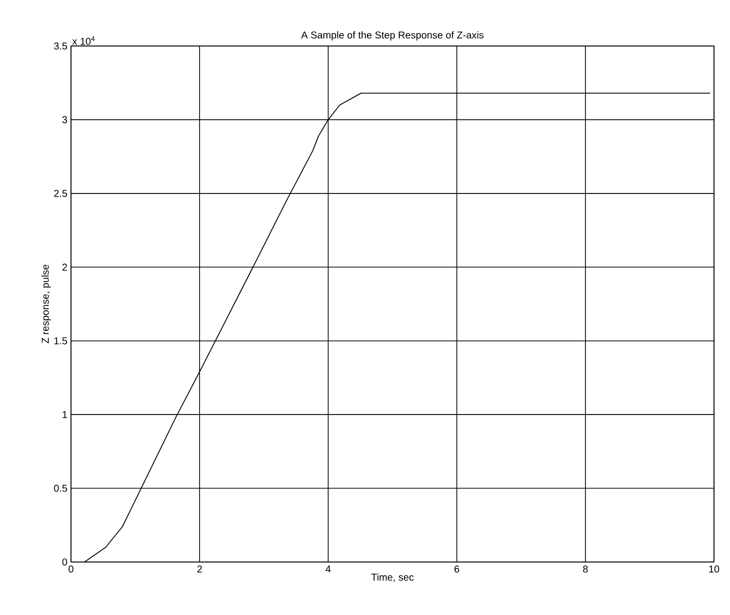  I want to click on chart-title: A Sample of the Step Response of Z-axis, so click(392, 35).